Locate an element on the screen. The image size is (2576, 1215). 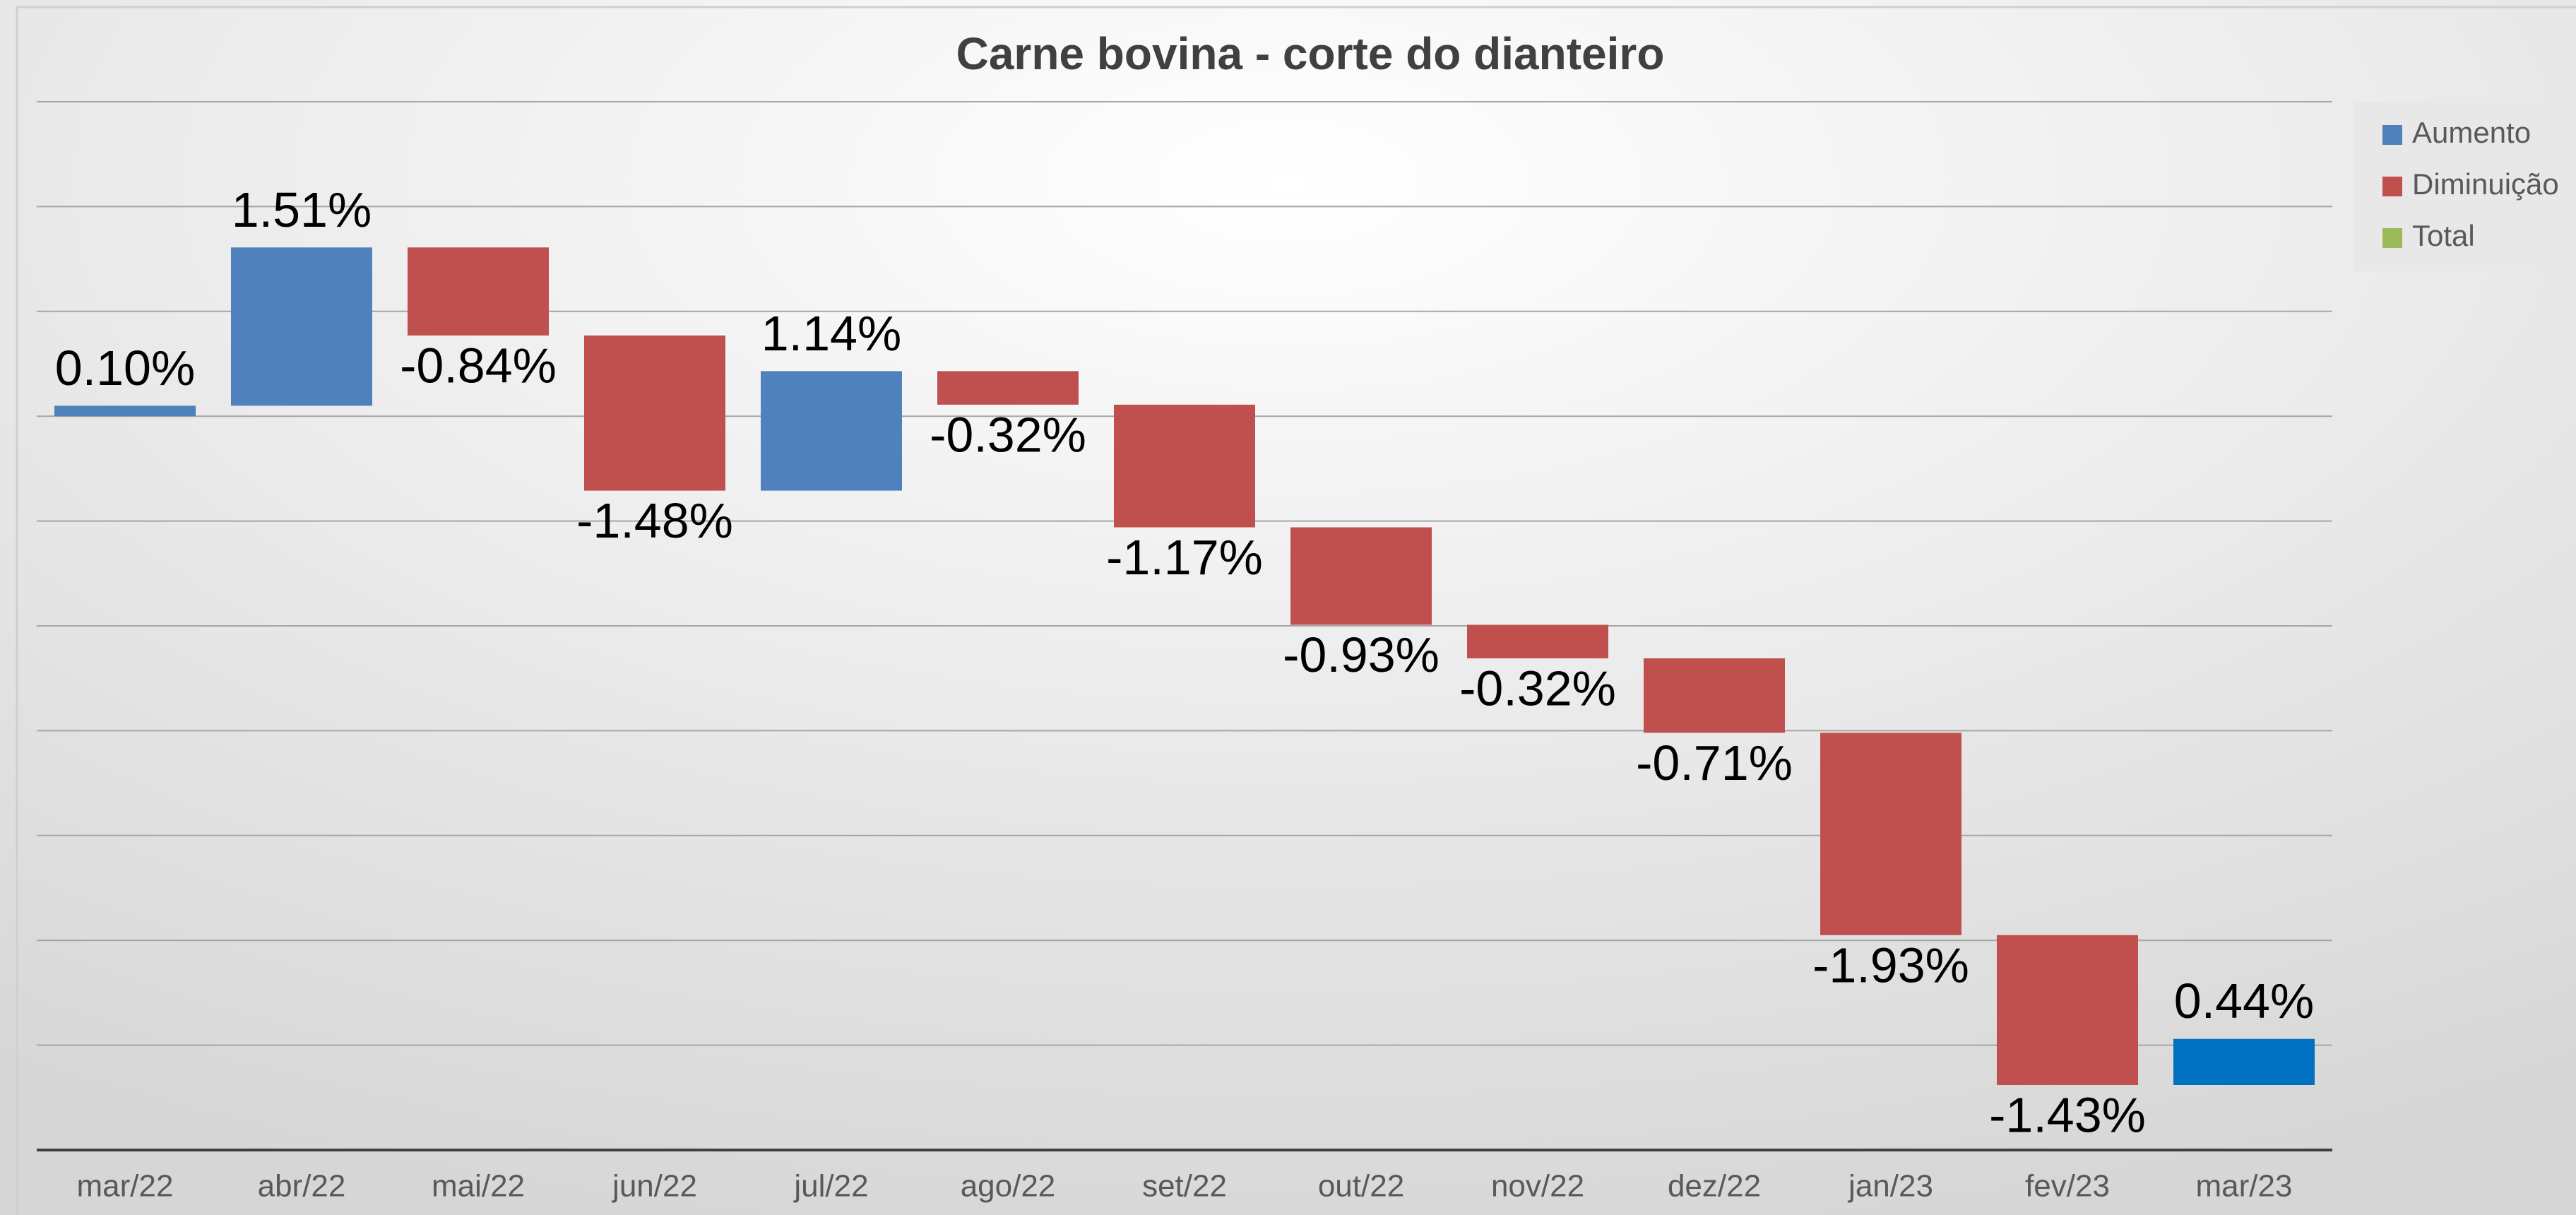
legend-label: Total is located at coordinates (2443, 236).